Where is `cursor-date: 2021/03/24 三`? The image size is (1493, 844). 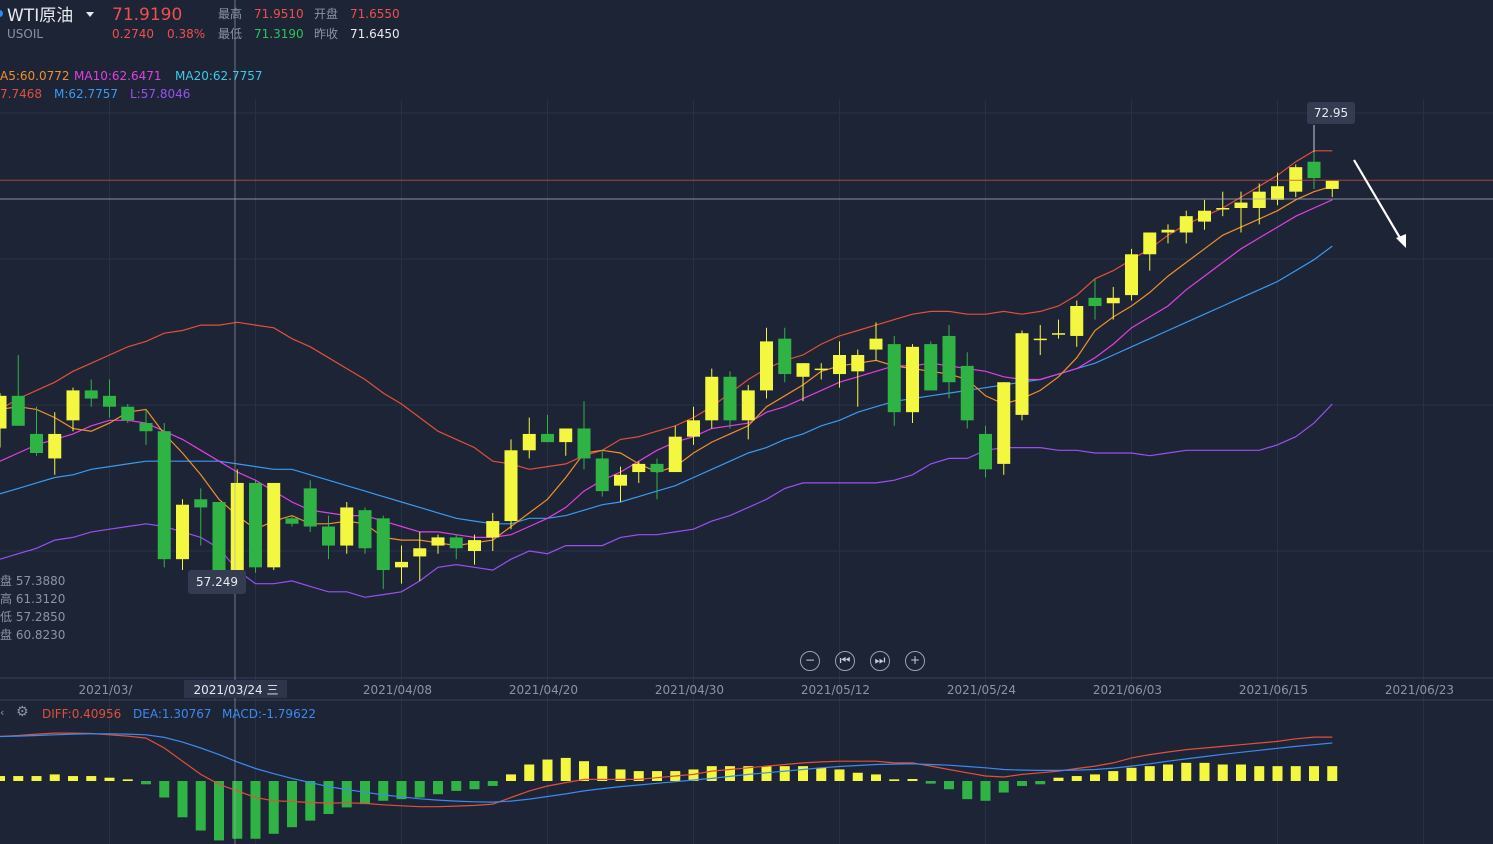
cursor-date: 2021/03/24 三 is located at coordinates (236, 690).